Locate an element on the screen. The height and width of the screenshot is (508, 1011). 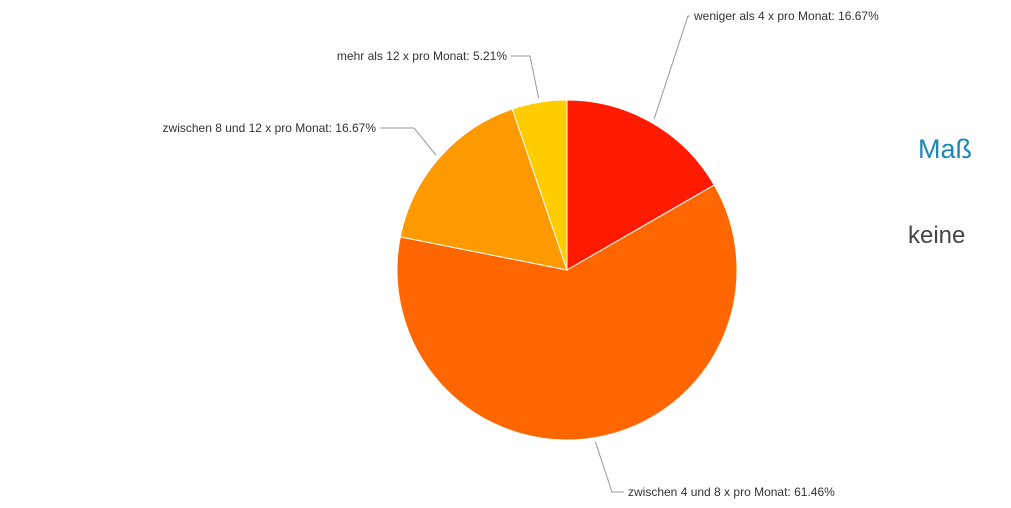
slice-label-3: zwischen 8 und 12 x pro Monat: 16.67% is located at coordinates (270, 128).